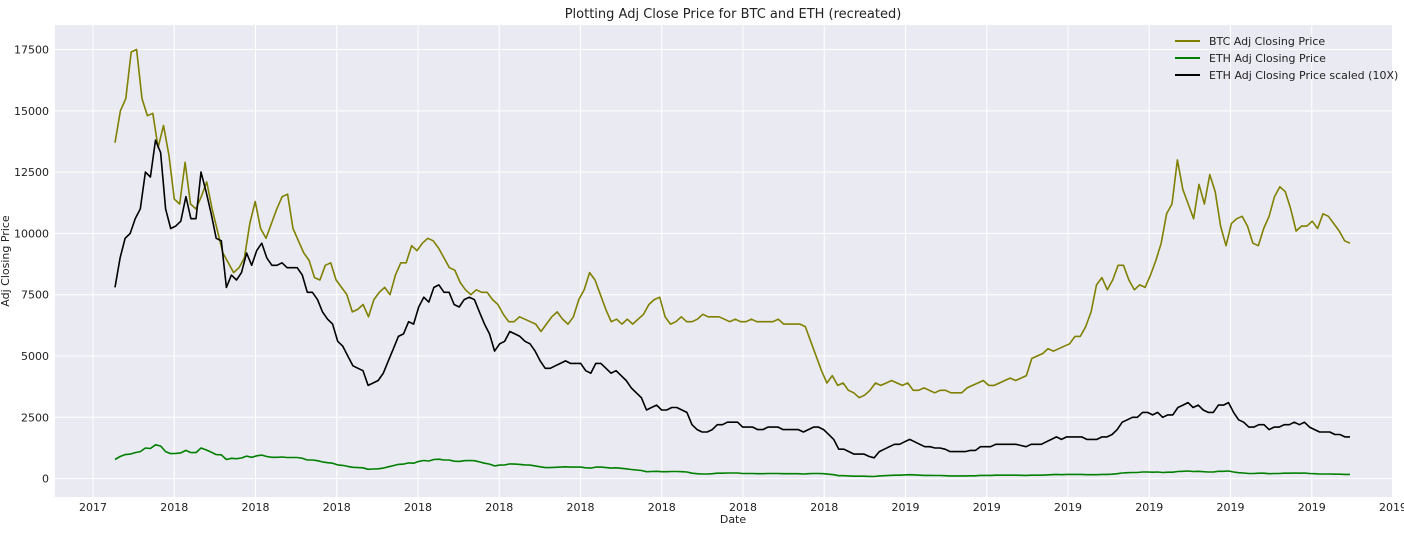  Describe the element at coordinates (1303, 75) in the screenshot. I see `legend-label: ETH Adj Closing Price scaled (10X)` at that location.